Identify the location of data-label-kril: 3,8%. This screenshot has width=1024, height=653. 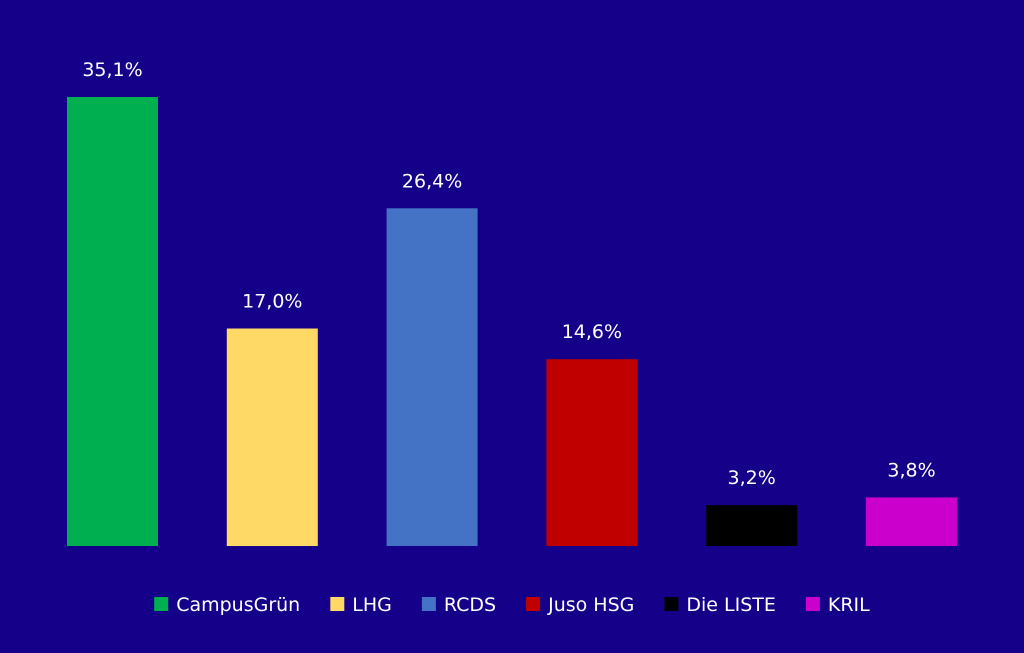
(911, 470).